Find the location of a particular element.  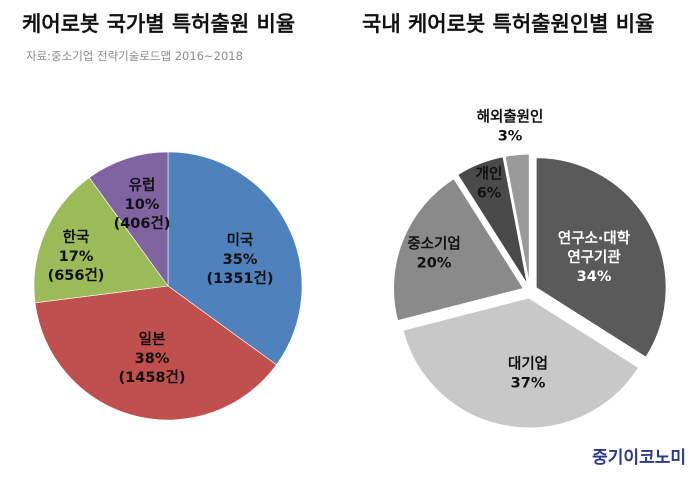

left-chart-source: 자료:중소기업 전략기술로드맵 2016~2018 is located at coordinates (134, 56).